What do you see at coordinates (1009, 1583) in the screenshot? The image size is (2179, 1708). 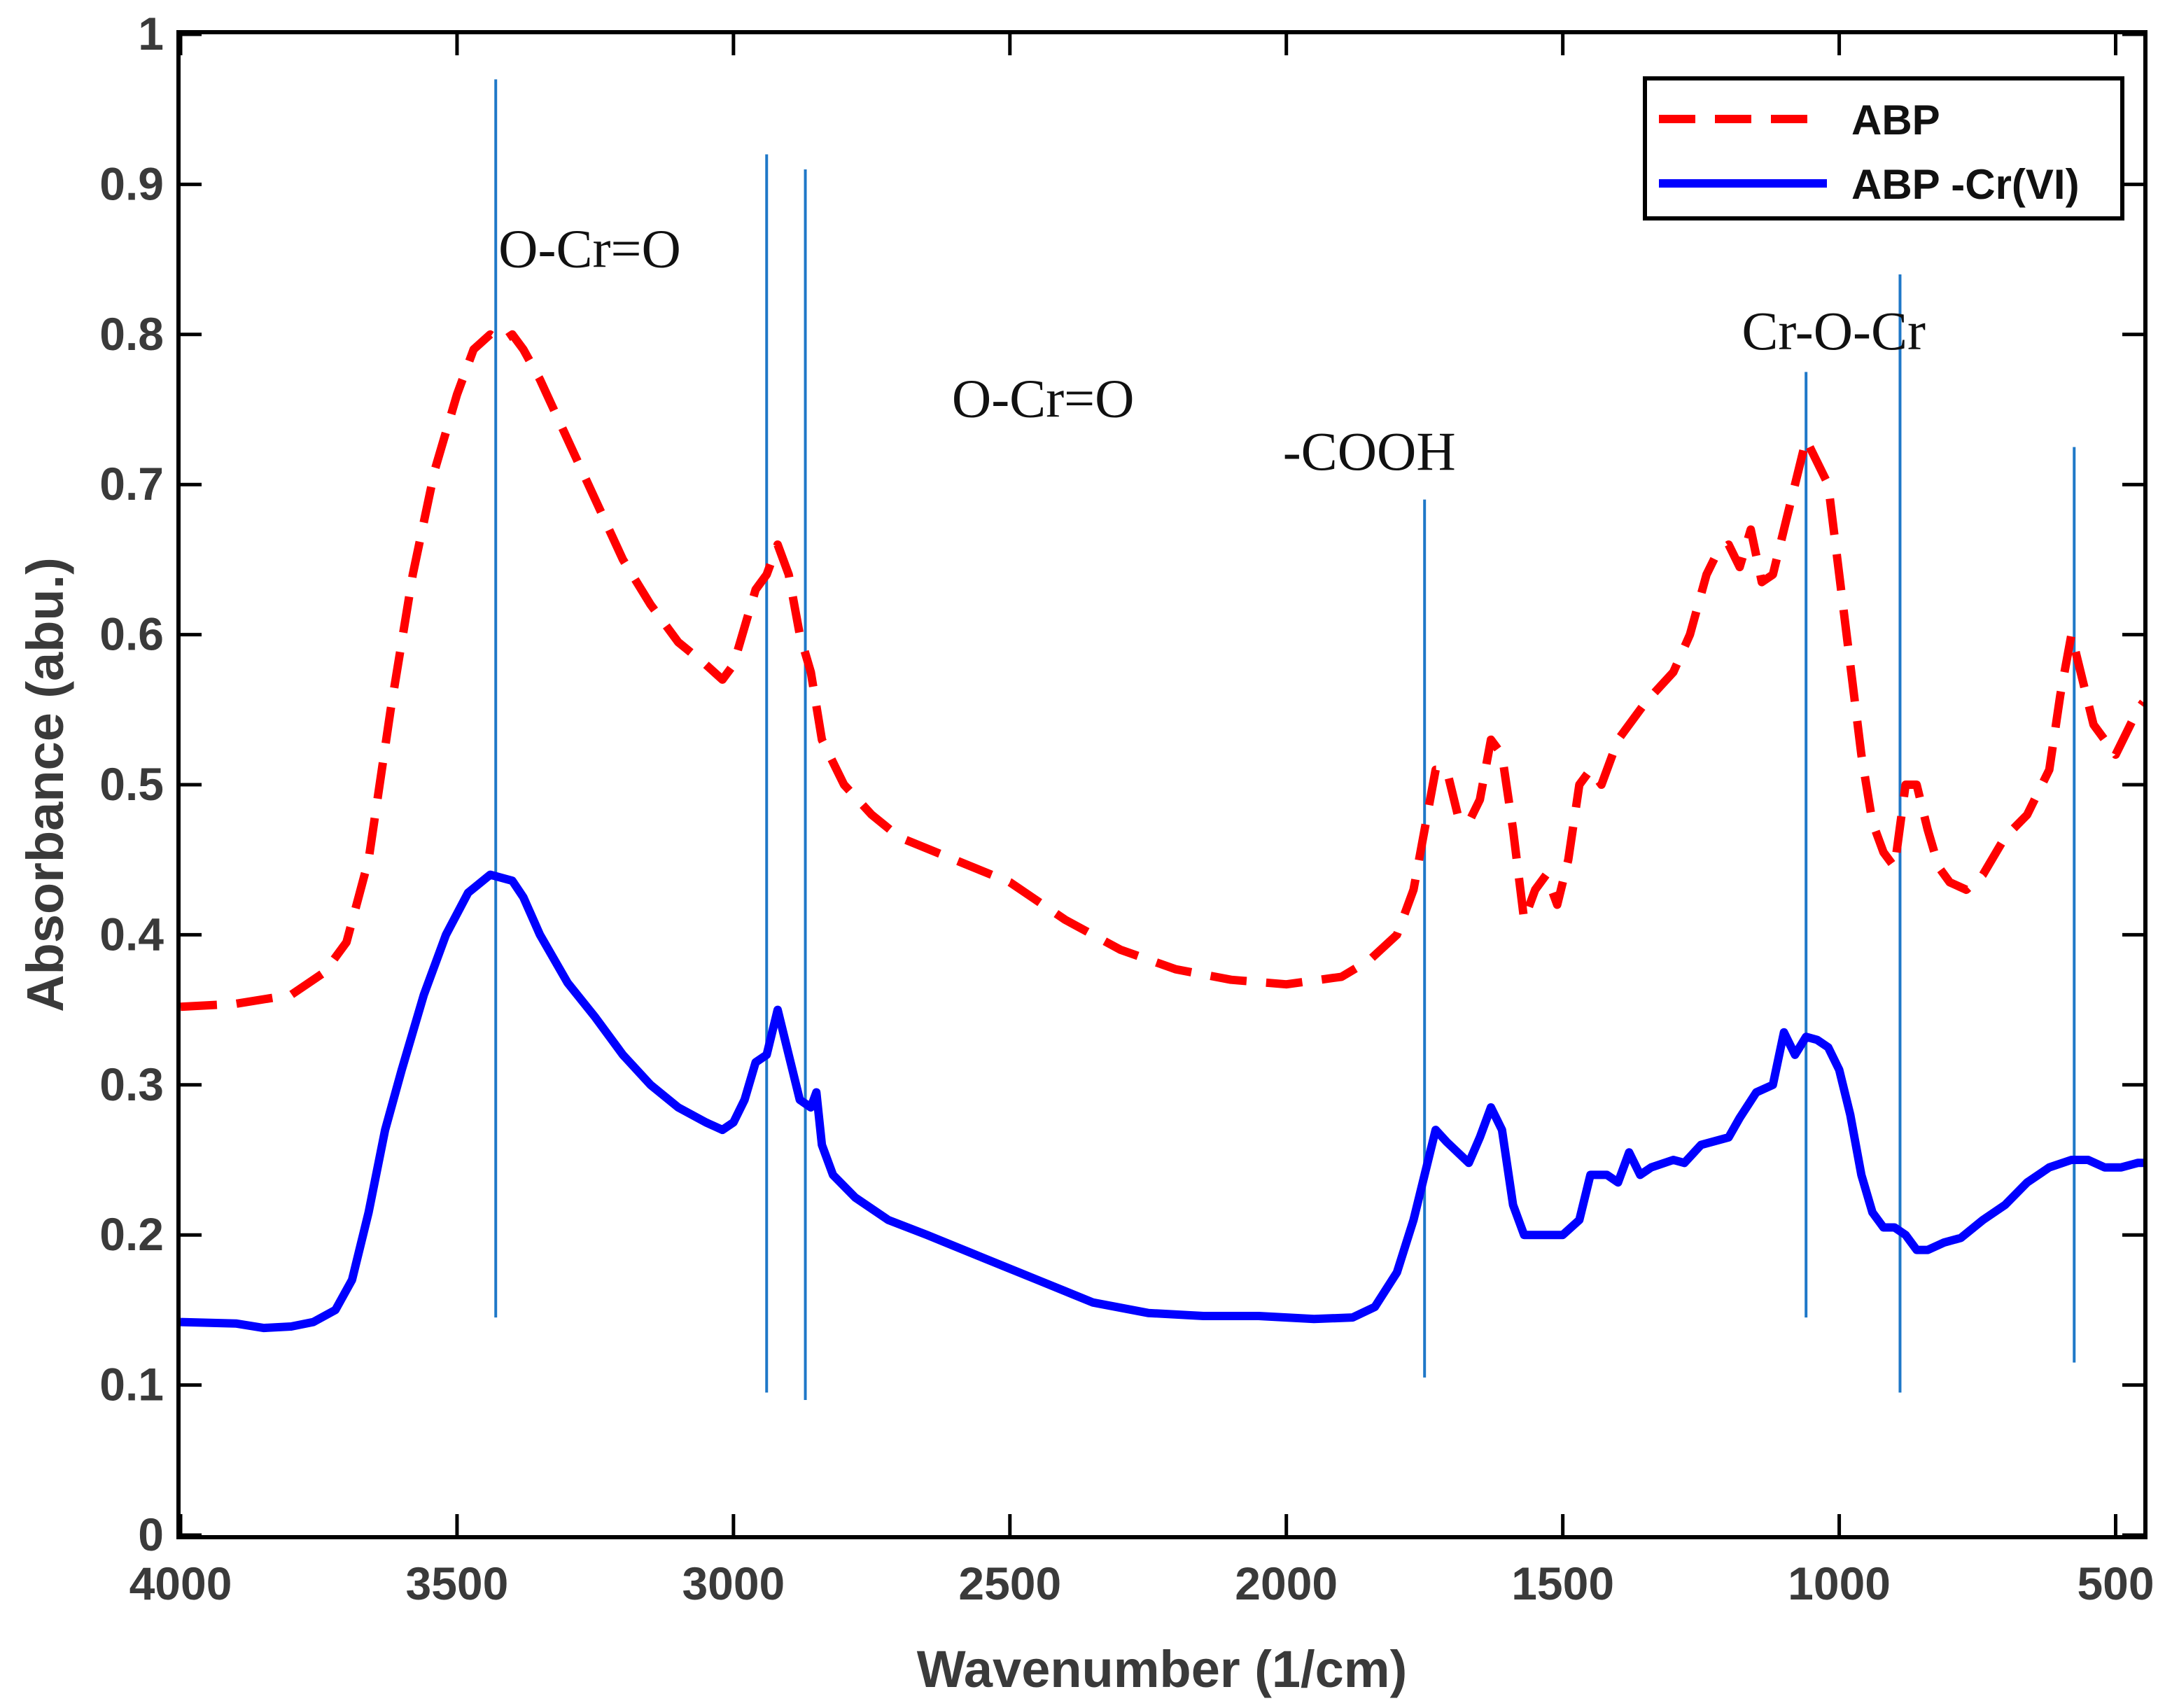 I see `x-tick-label: 2500` at bounding box center [1009, 1583].